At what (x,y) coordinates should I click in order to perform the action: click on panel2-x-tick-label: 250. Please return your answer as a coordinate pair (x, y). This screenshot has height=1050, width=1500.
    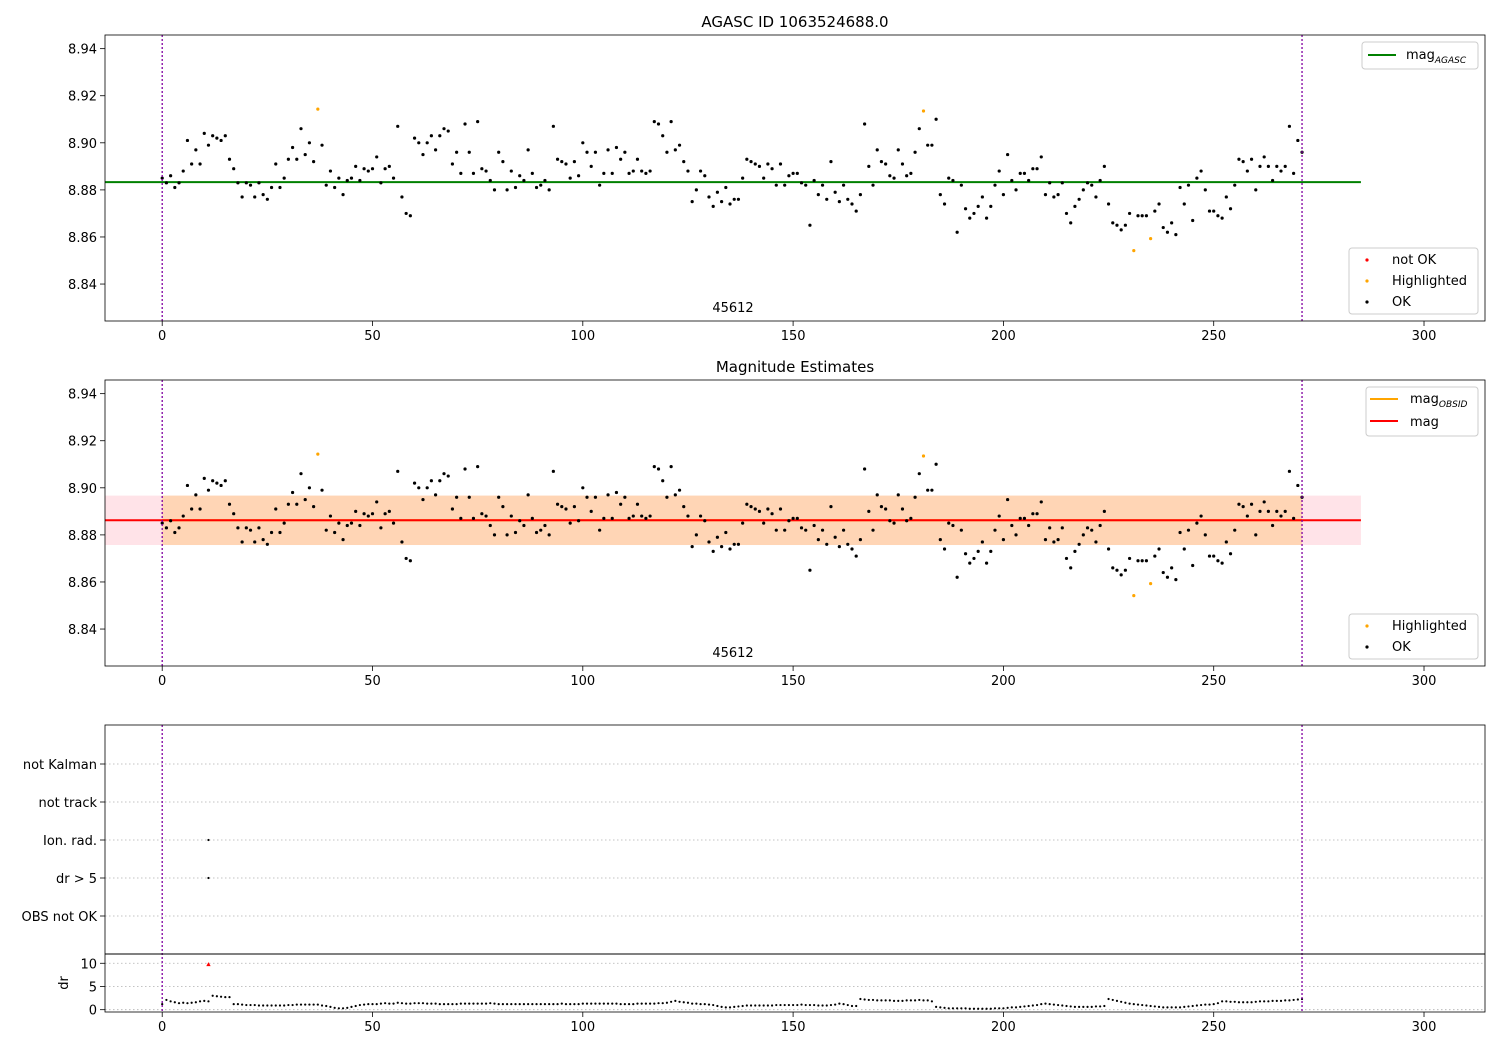
    Looking at the image, I should click on (1213, 681).